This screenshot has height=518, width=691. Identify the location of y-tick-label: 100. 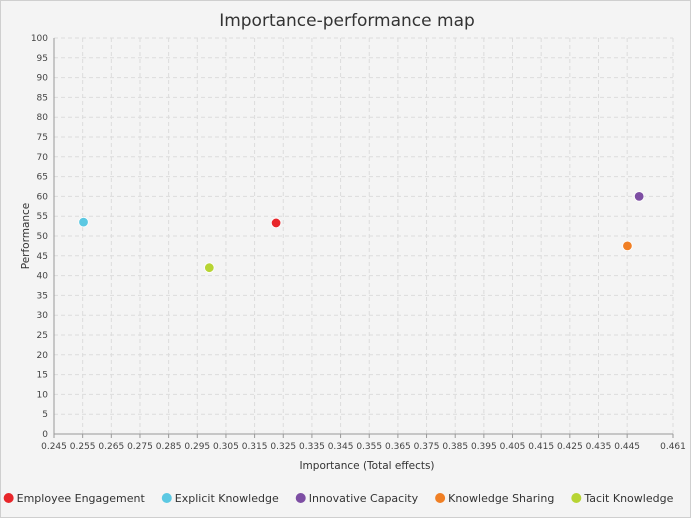
(39, 39).